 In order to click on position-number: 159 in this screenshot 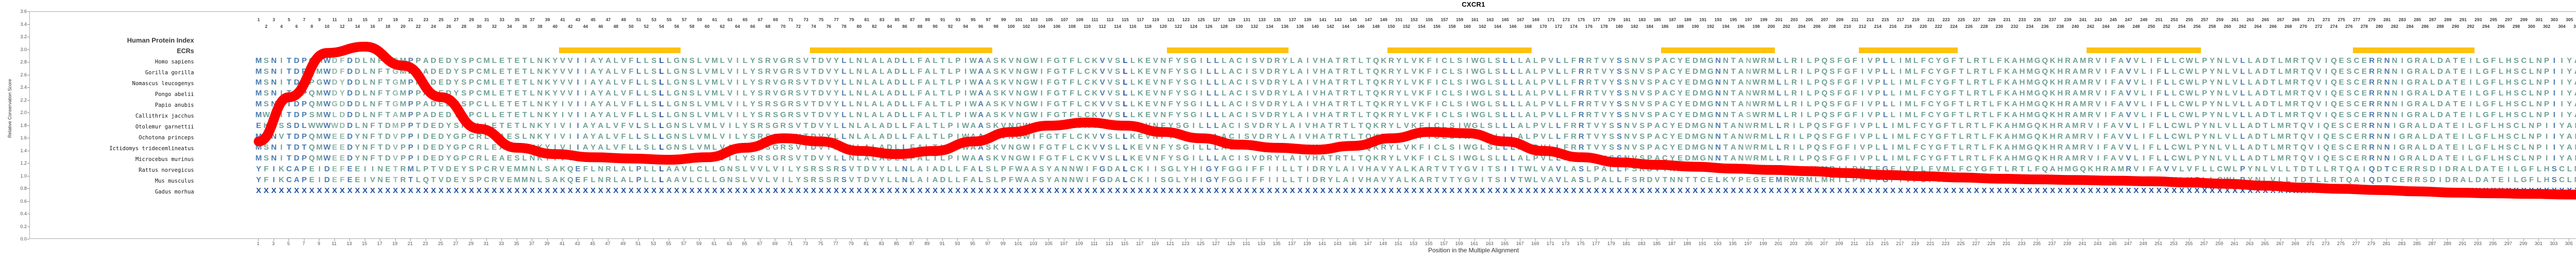, I will do `click(1460, 19)`.